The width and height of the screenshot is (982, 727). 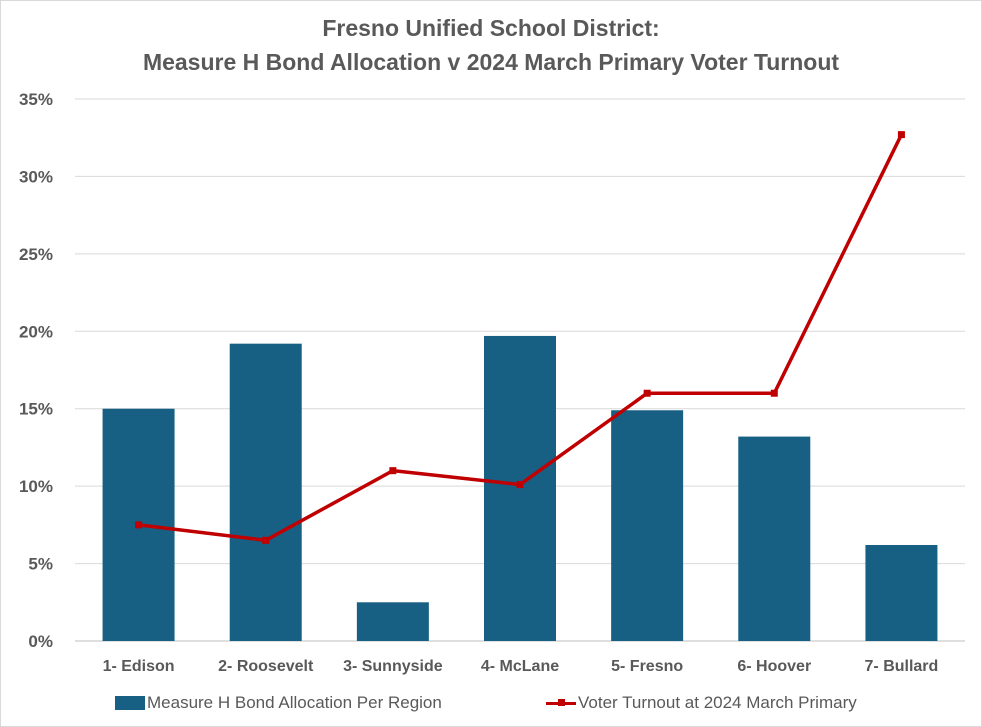 What do you see at coordinates (902, 666) in the screenshot?
I see `x-tick-label: 7- Bullard` at bounding box center [902, 666].